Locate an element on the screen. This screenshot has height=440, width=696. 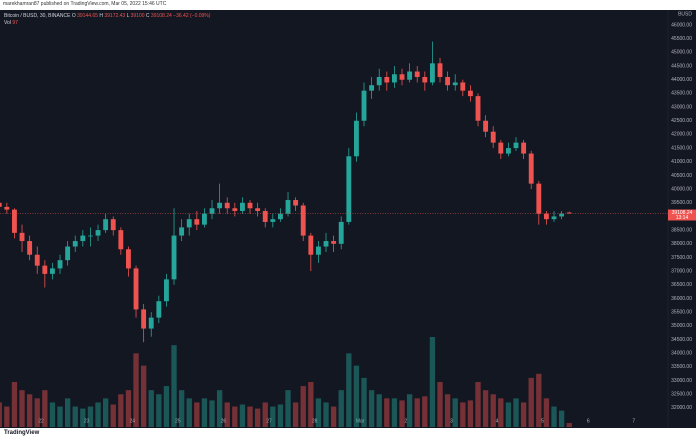
x-tick-label: 25 is located at coordinates (178, 421).